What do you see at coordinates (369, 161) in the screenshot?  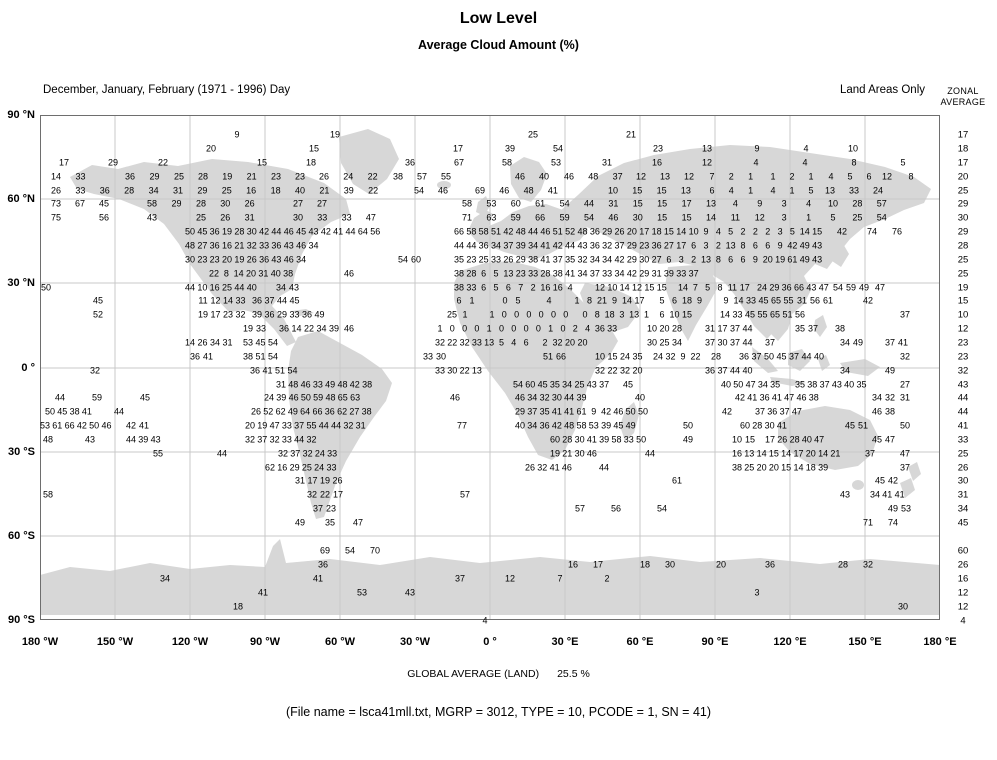 I see `landmass-greenland` at bounding box center [369, 161].